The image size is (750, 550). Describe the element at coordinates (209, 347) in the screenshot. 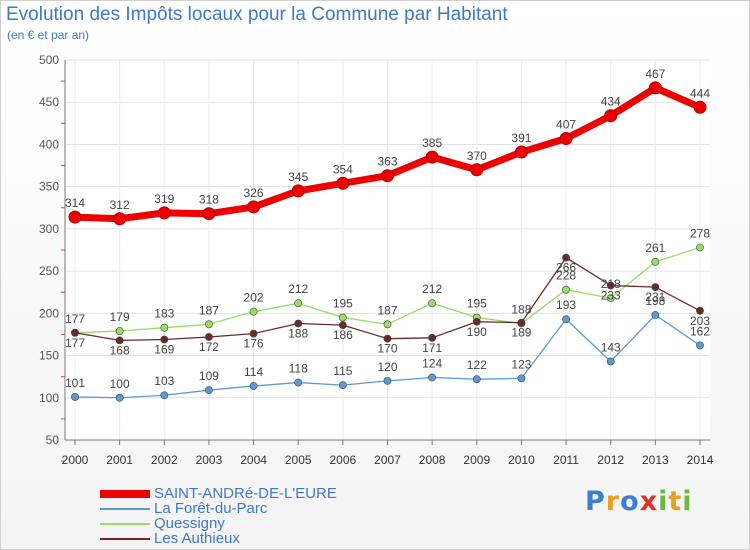

I see `data-label: 172` at that location.